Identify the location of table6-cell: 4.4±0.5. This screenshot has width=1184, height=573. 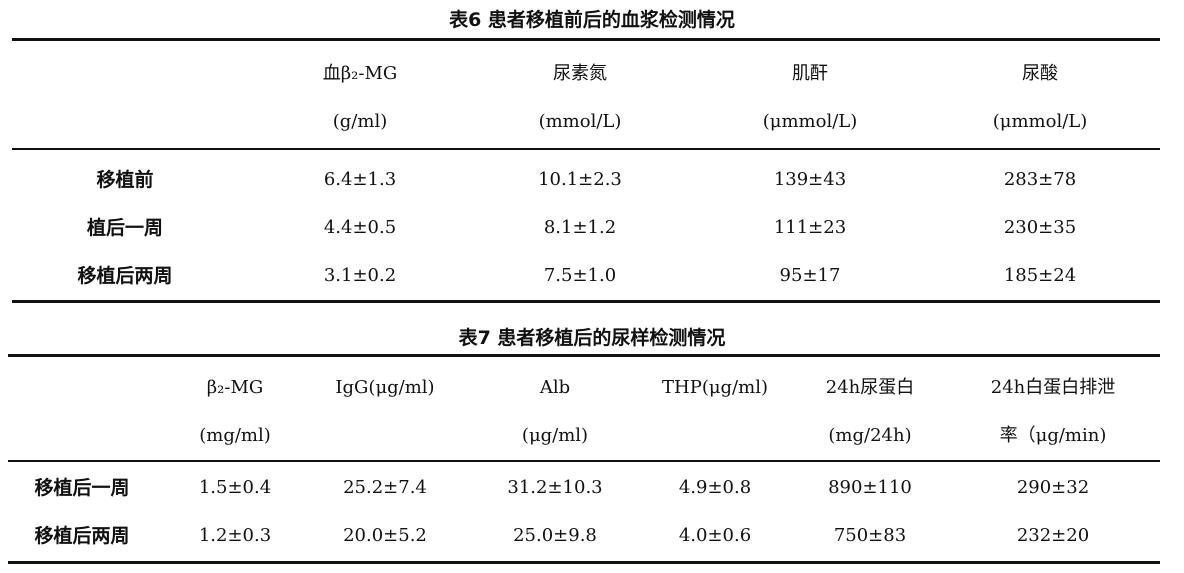
(360, 227).